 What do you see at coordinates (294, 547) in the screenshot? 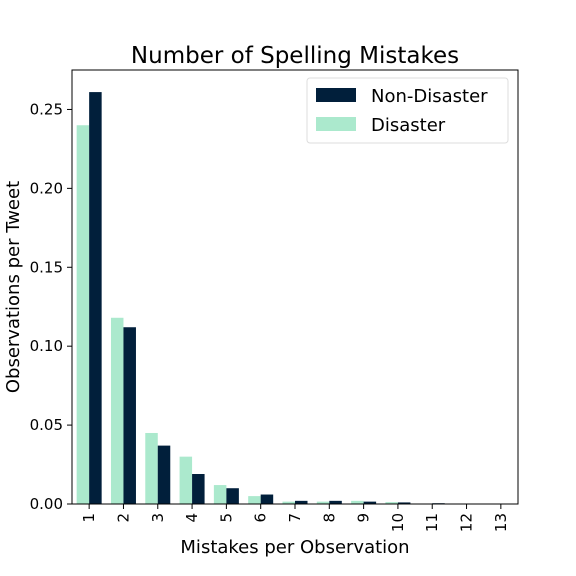
I see `x-axis-label: Mistakes per Observation` at bounding box center [294, 547].